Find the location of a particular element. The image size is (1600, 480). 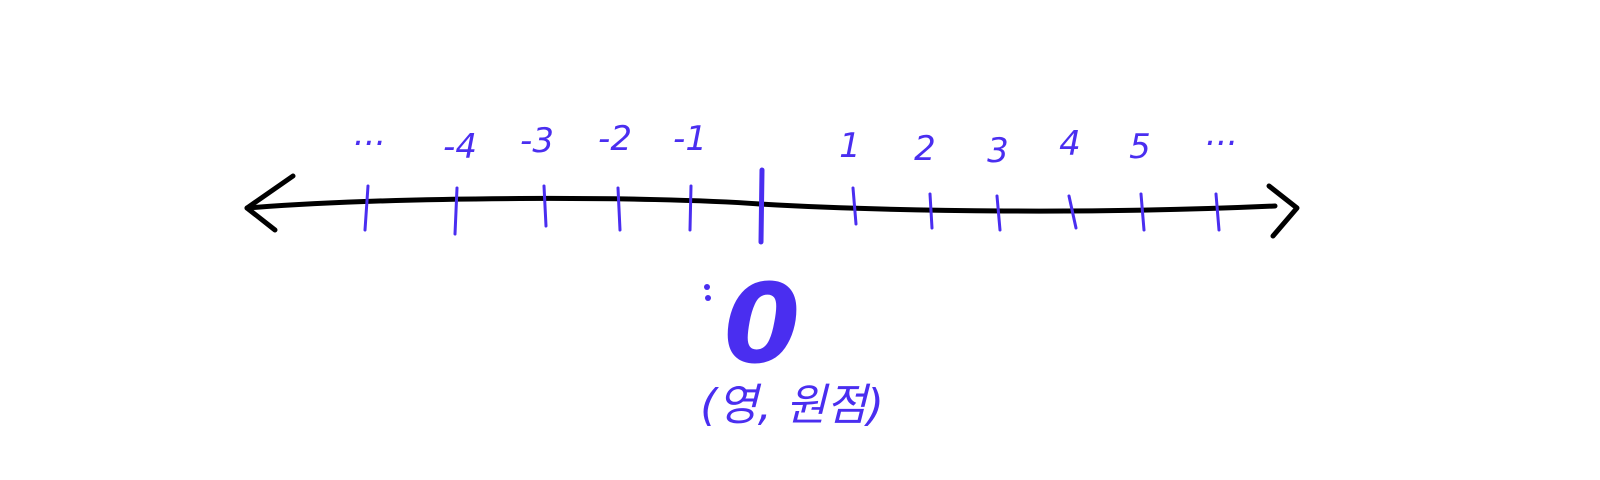

tick-left-ellipsis is located at coordinates (366, 208).